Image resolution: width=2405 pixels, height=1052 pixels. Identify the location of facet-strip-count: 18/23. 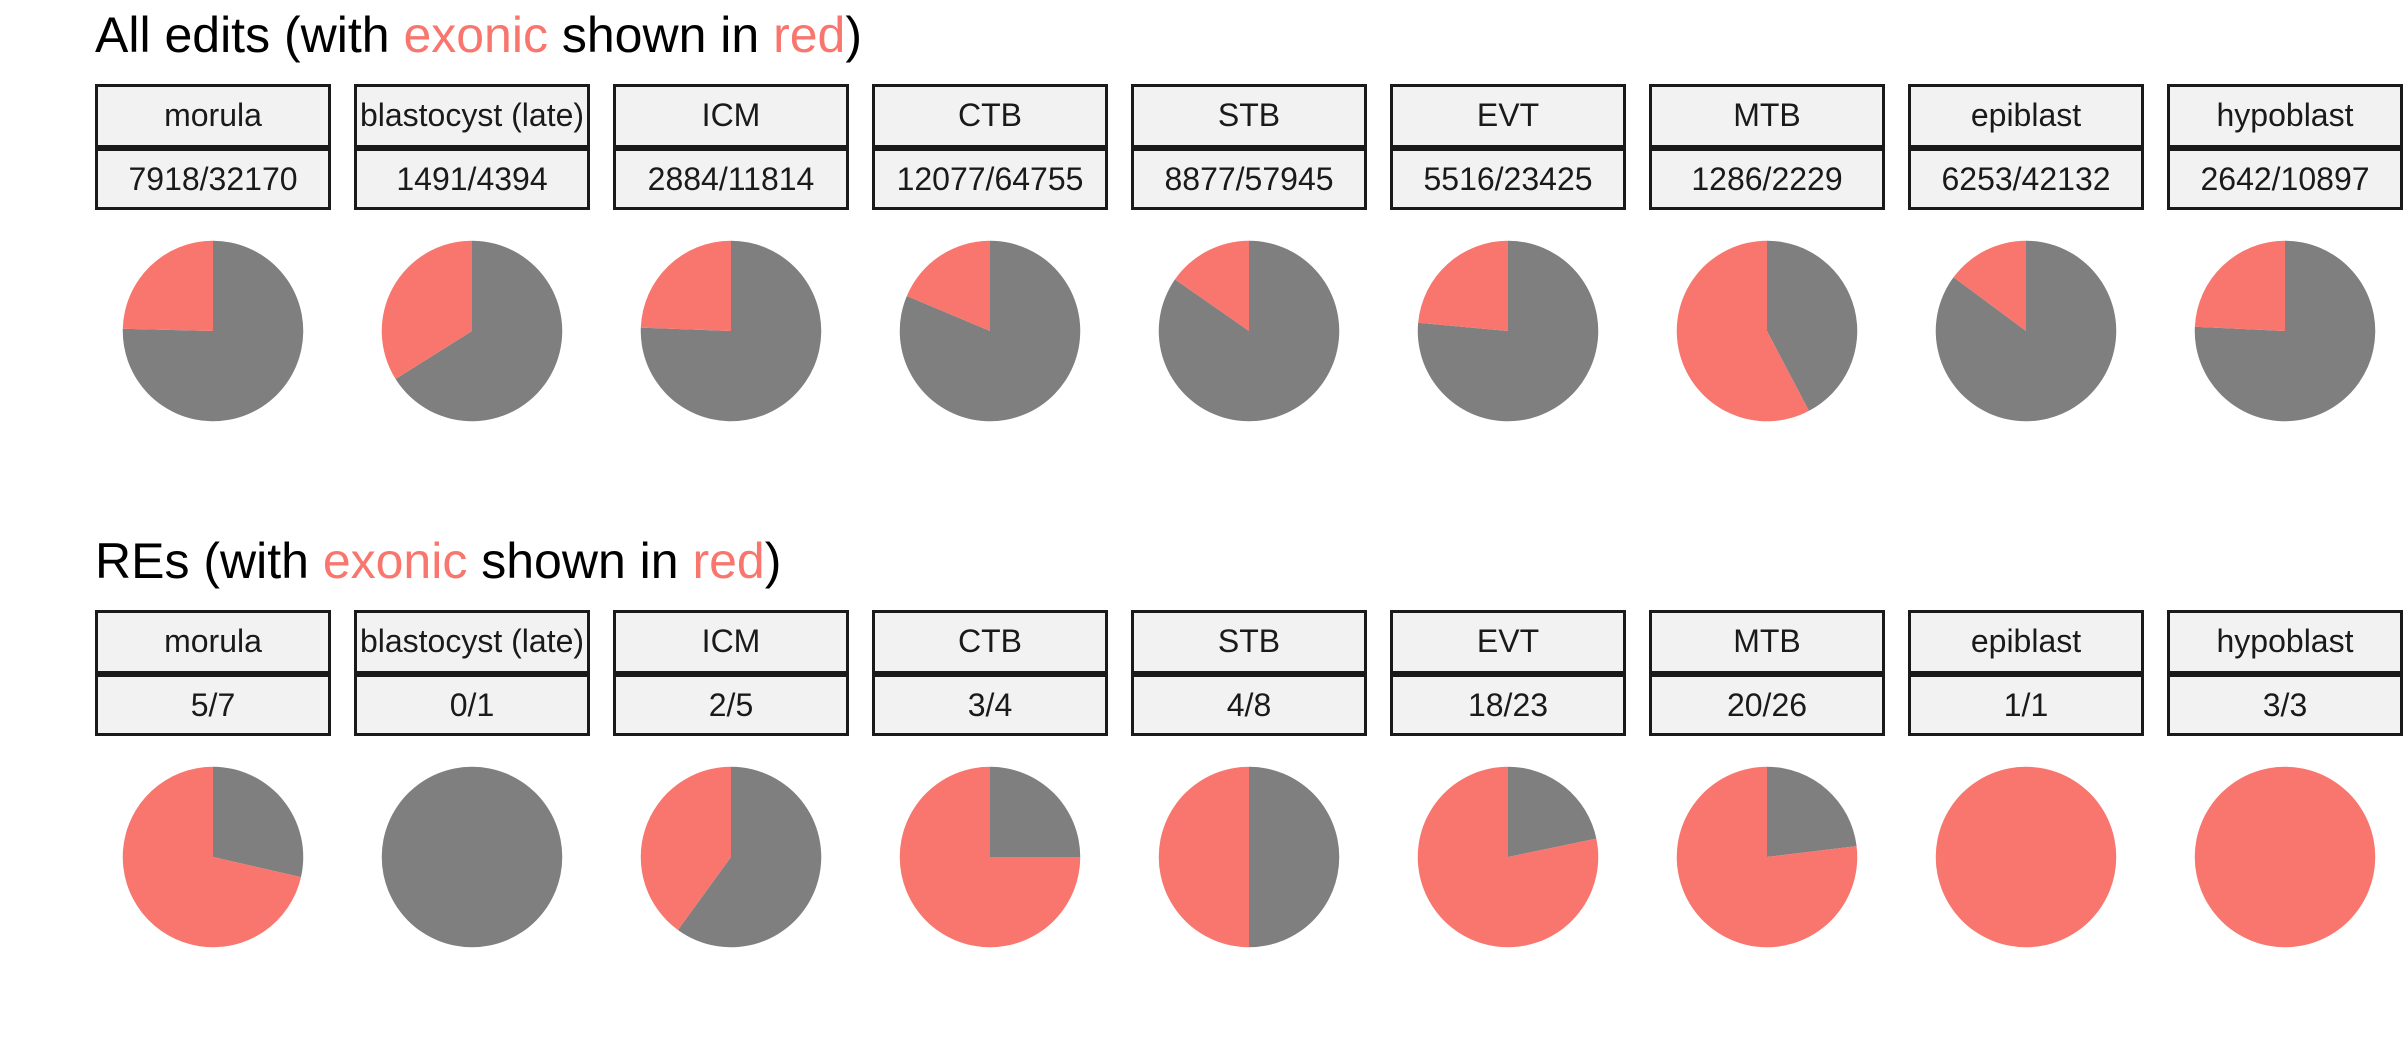
(1508, 704).